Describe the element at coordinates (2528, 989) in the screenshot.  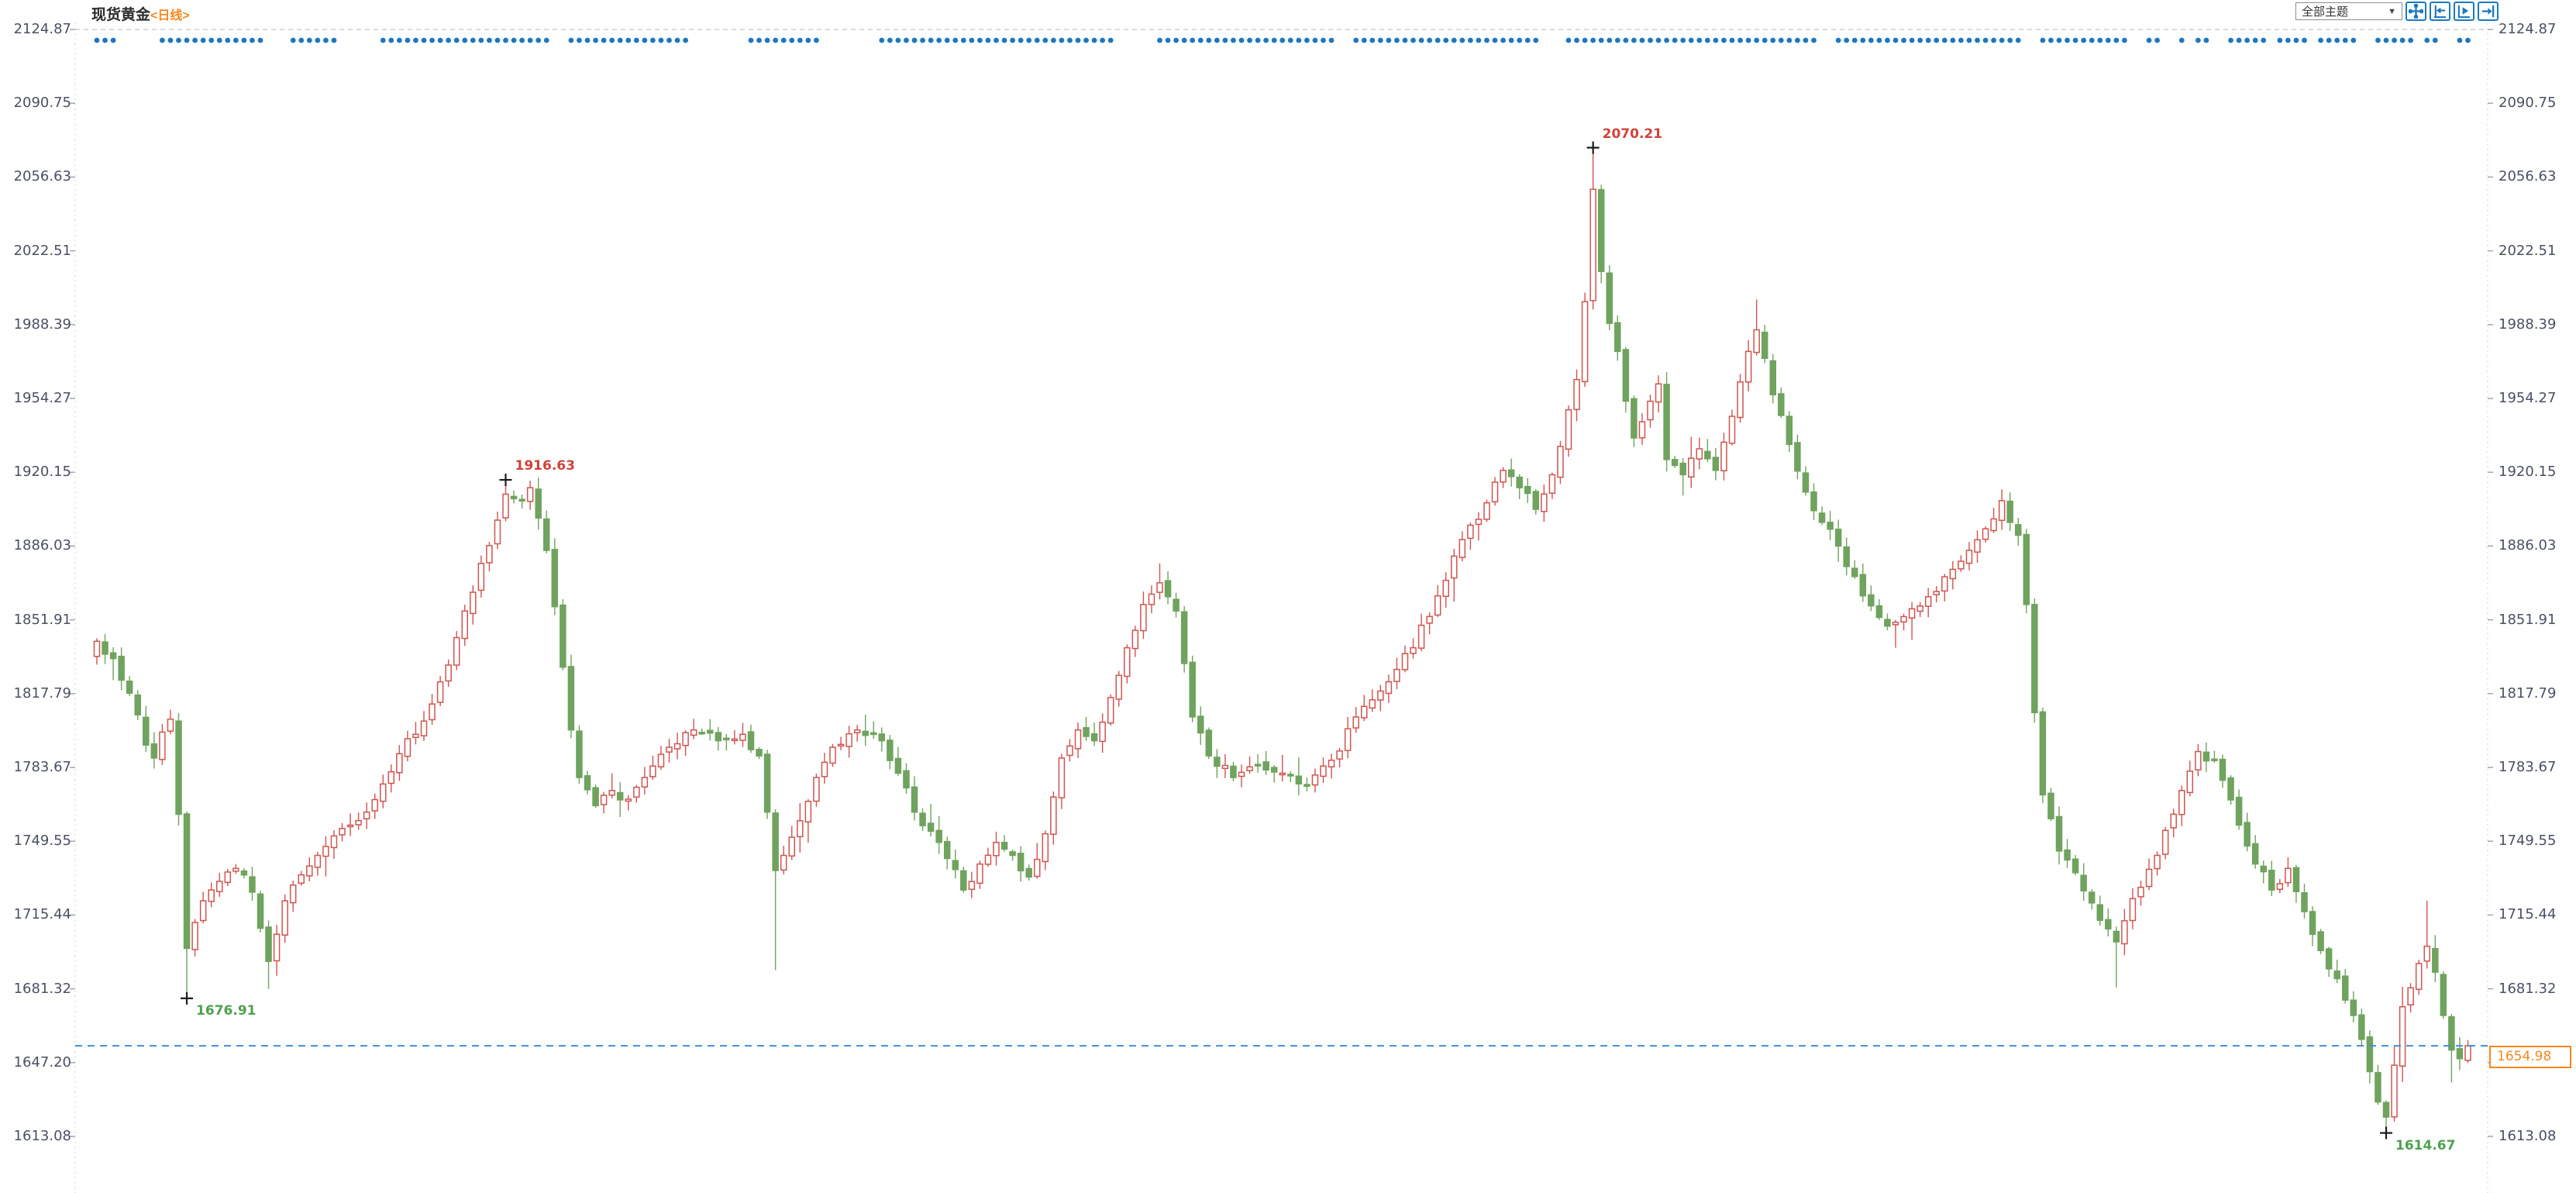
I see `y-axis-label-right: 1681.32` at that location.